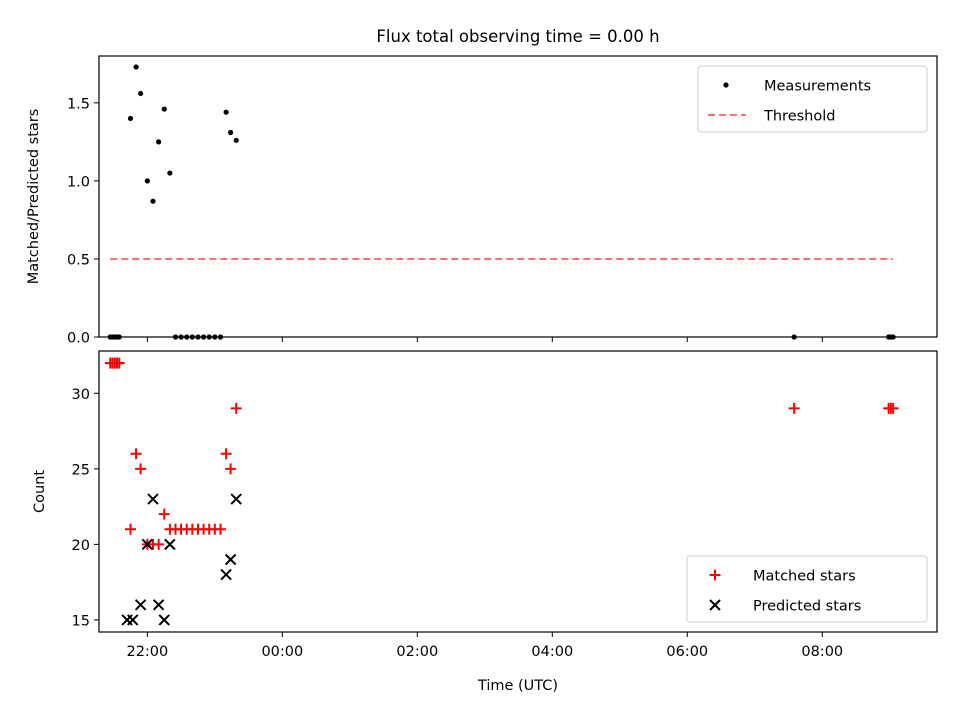  I want to click on legend: Matched stars Predicted stars, so click(807, 589).